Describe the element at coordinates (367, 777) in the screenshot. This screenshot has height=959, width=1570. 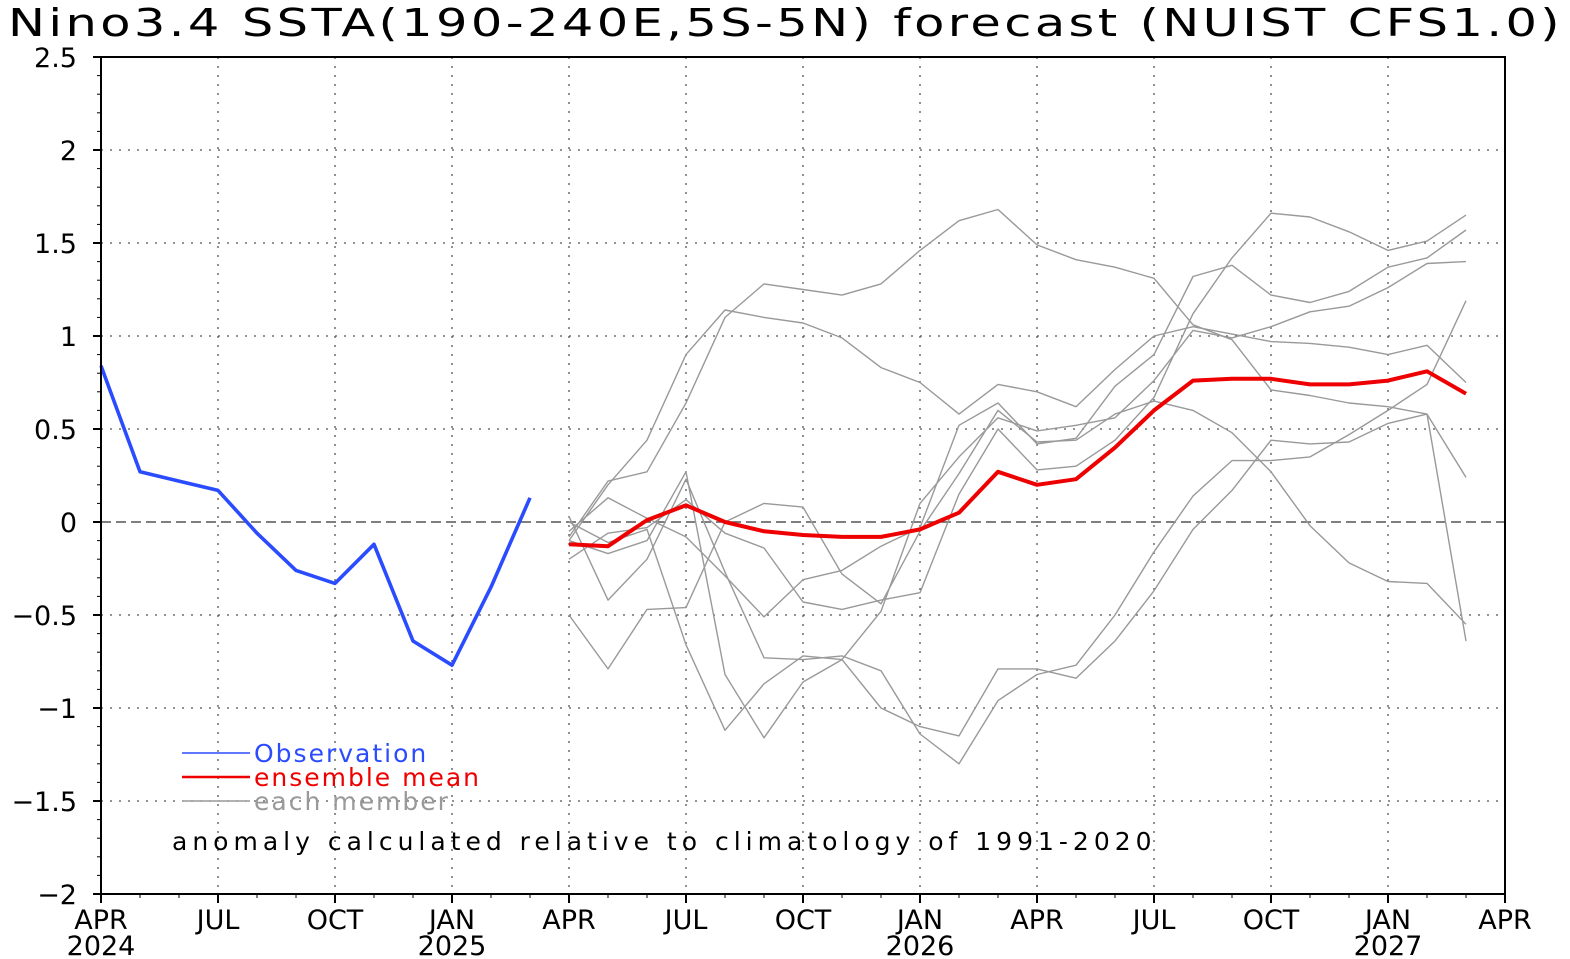
I see `legend-label: ensemble mean` at that location.